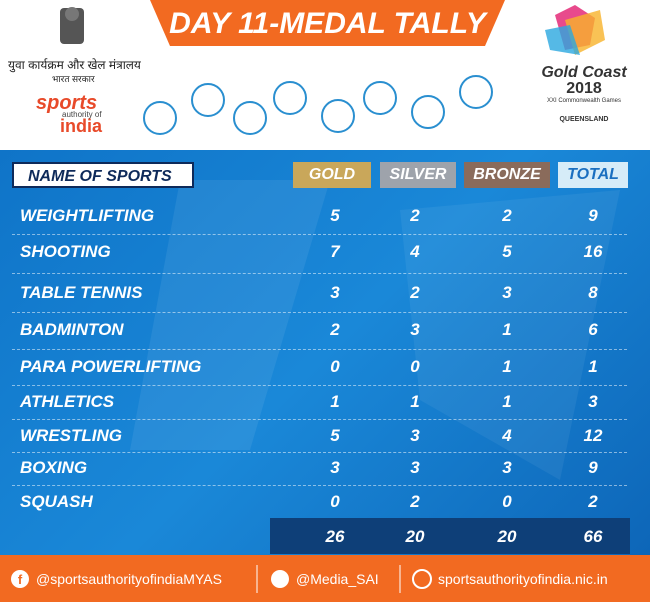  Describe the element at coordinates (67, 401) in the screenshot. I see `sport-name: ATHLETICS` at that location.